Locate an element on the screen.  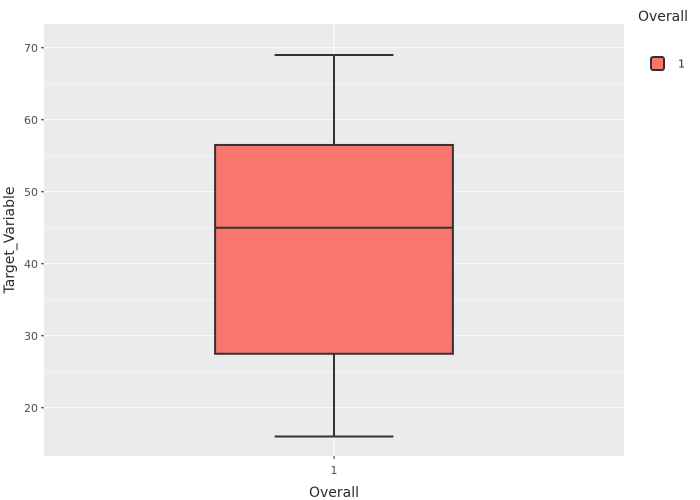
y-tick-label: 60 is located at coordinates (31, 120).